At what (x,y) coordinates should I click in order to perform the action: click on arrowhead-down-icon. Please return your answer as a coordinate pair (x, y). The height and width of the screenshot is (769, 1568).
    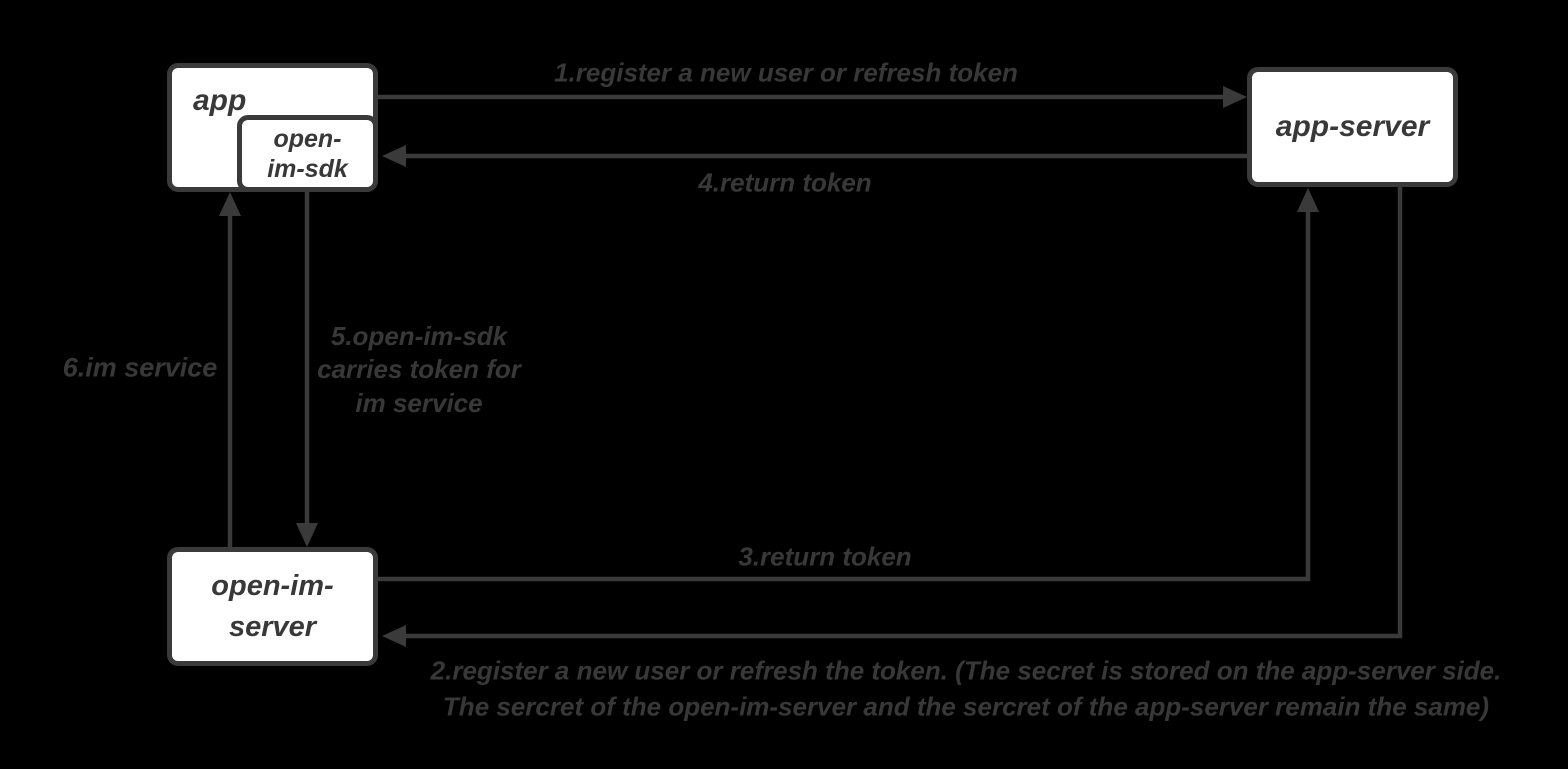
    Looking at the image, I should click on (307, 535).